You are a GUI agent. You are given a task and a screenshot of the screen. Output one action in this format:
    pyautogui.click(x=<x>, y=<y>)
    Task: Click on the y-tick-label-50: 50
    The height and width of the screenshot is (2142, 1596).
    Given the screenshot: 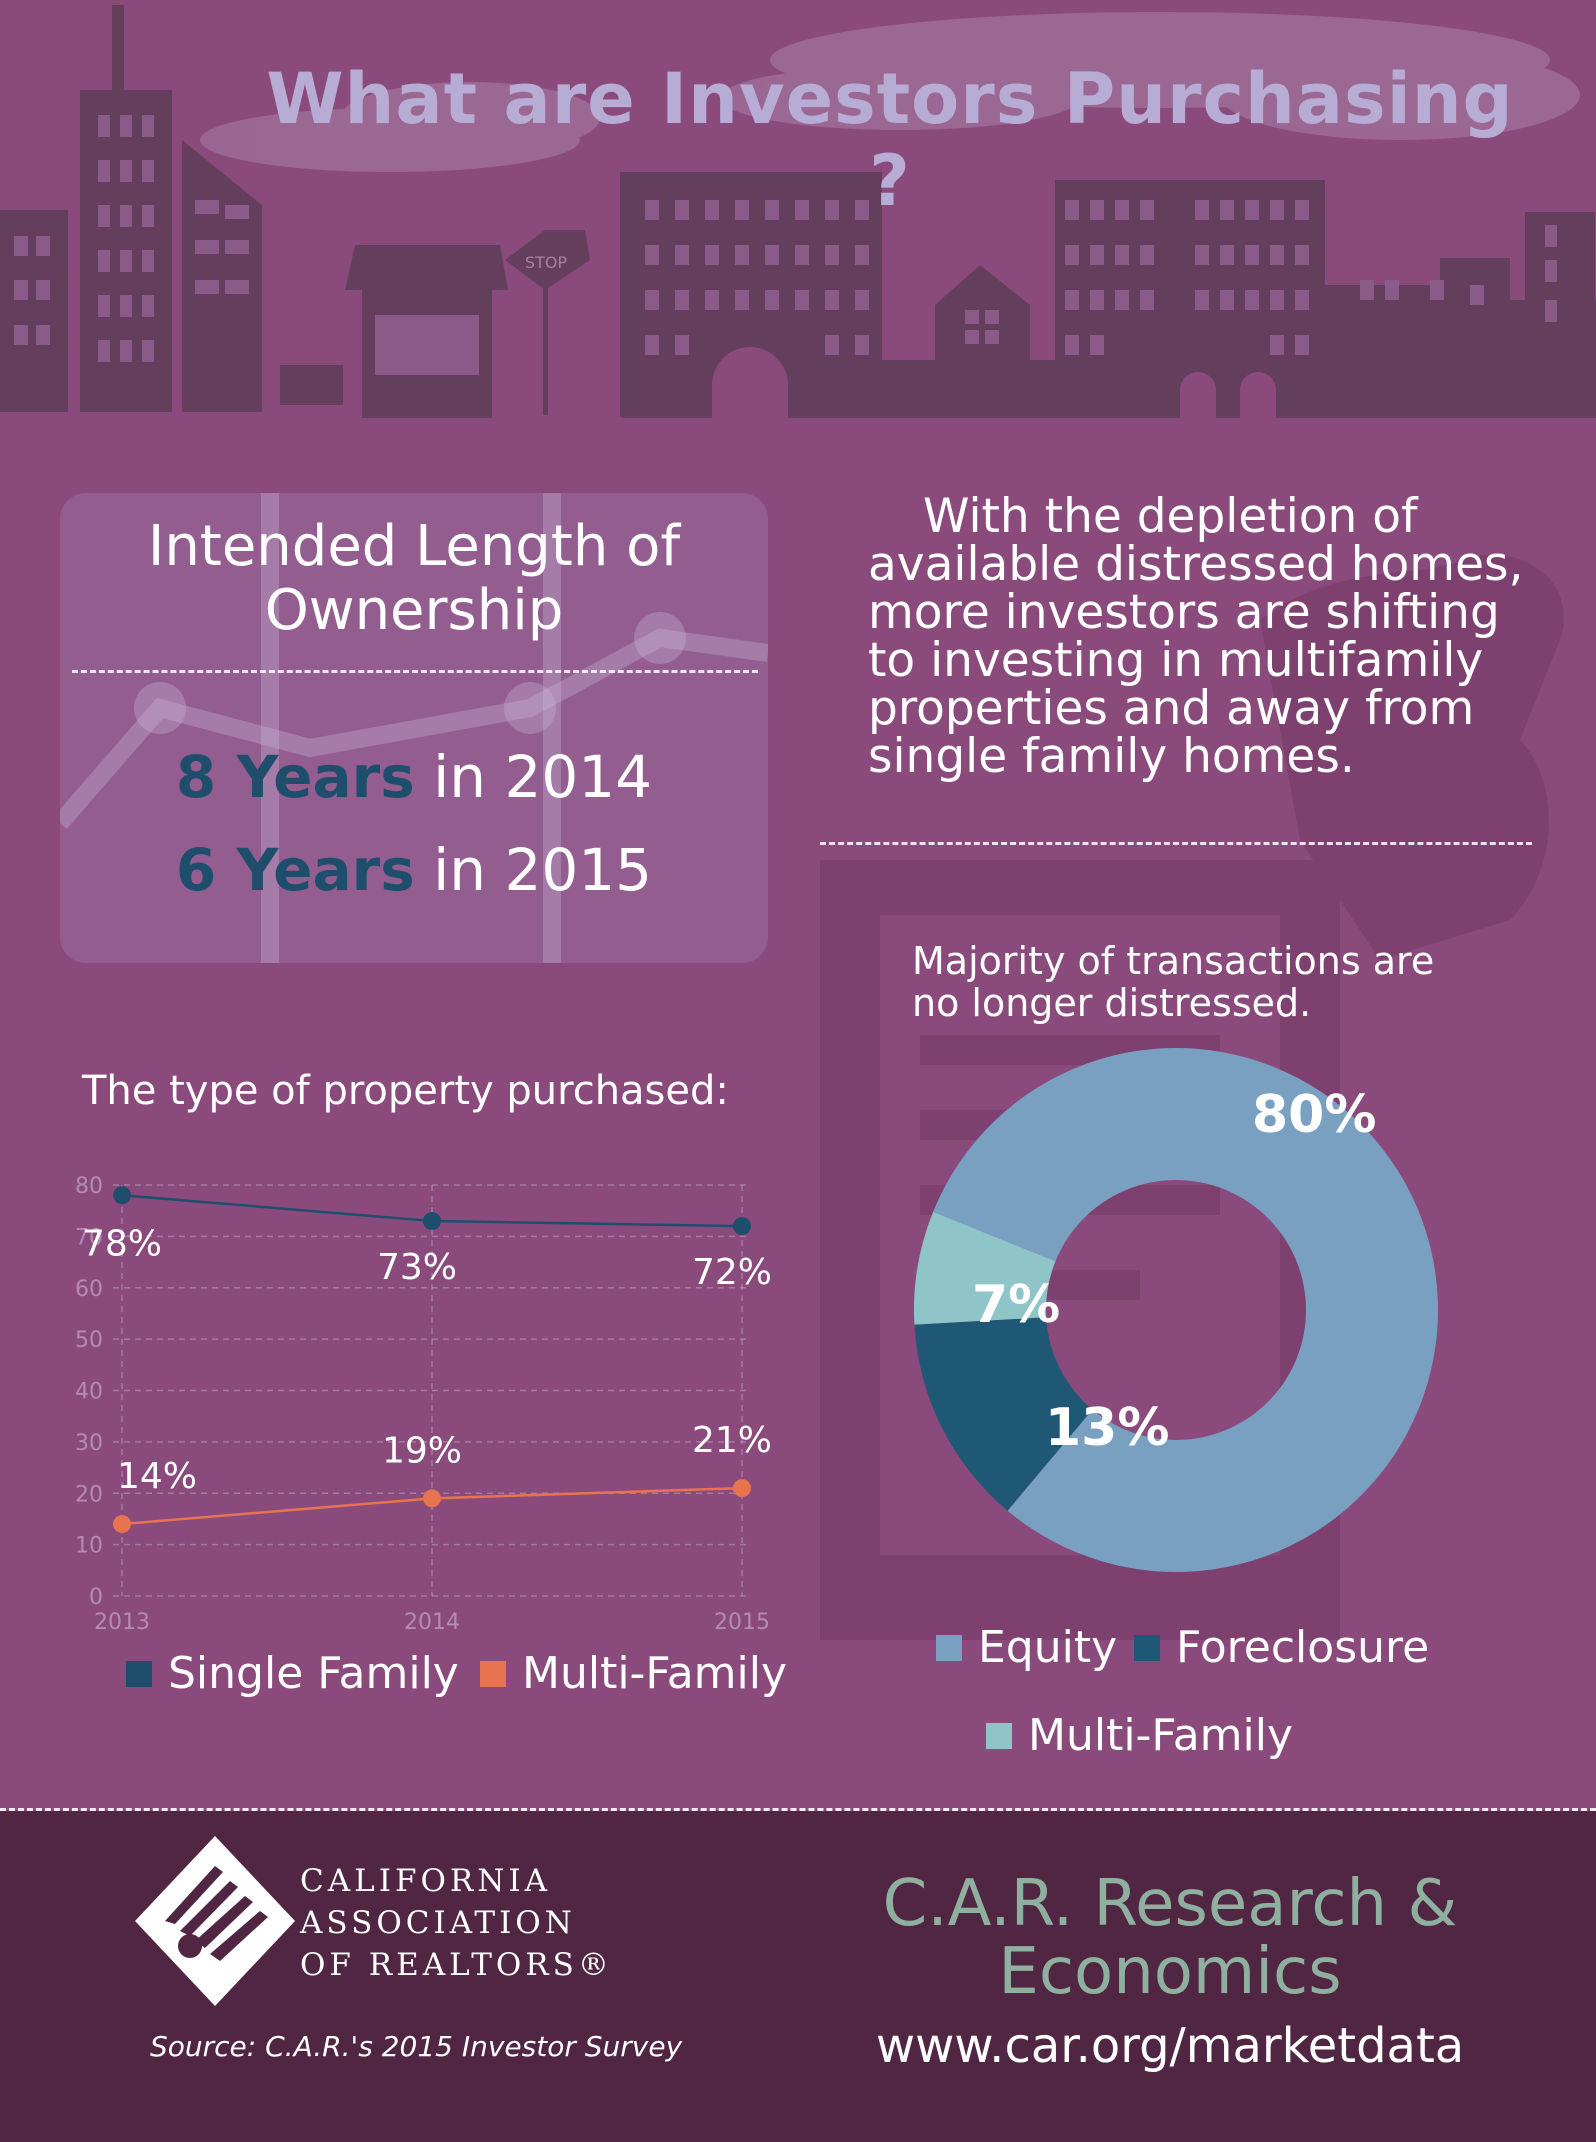 What is the action you would take?
    pyautogui.click(x=89, y=1340)
    